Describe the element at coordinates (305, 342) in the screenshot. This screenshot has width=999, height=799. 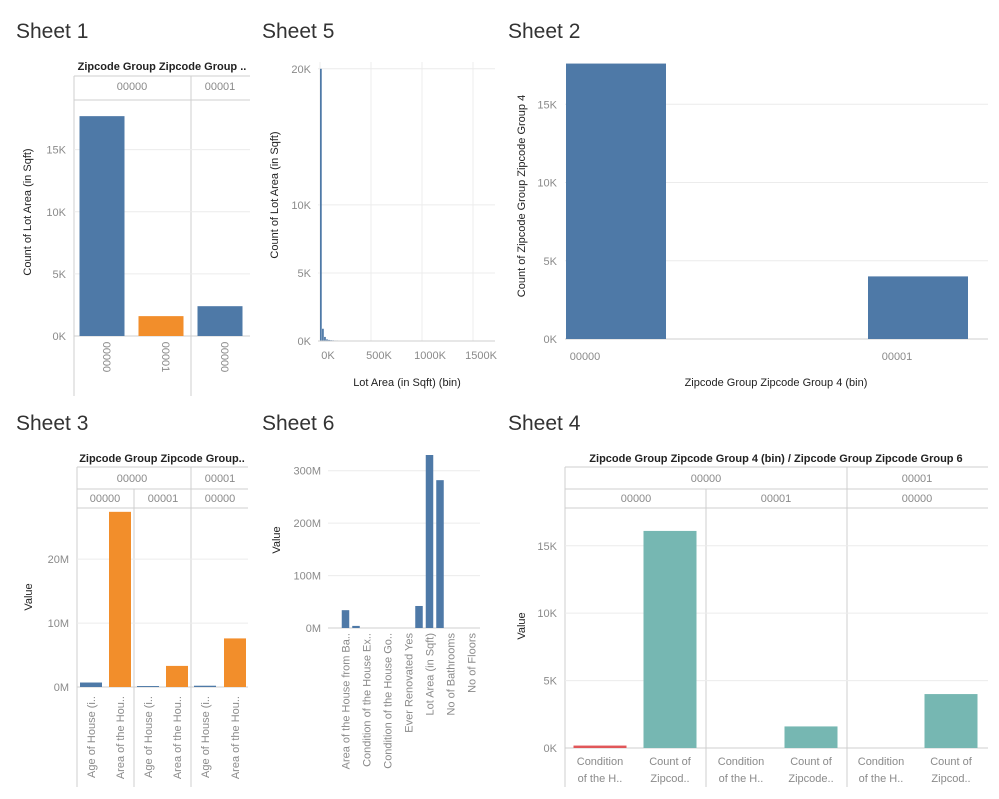
I see `sheet5-ytick-label: 0K` at that location.